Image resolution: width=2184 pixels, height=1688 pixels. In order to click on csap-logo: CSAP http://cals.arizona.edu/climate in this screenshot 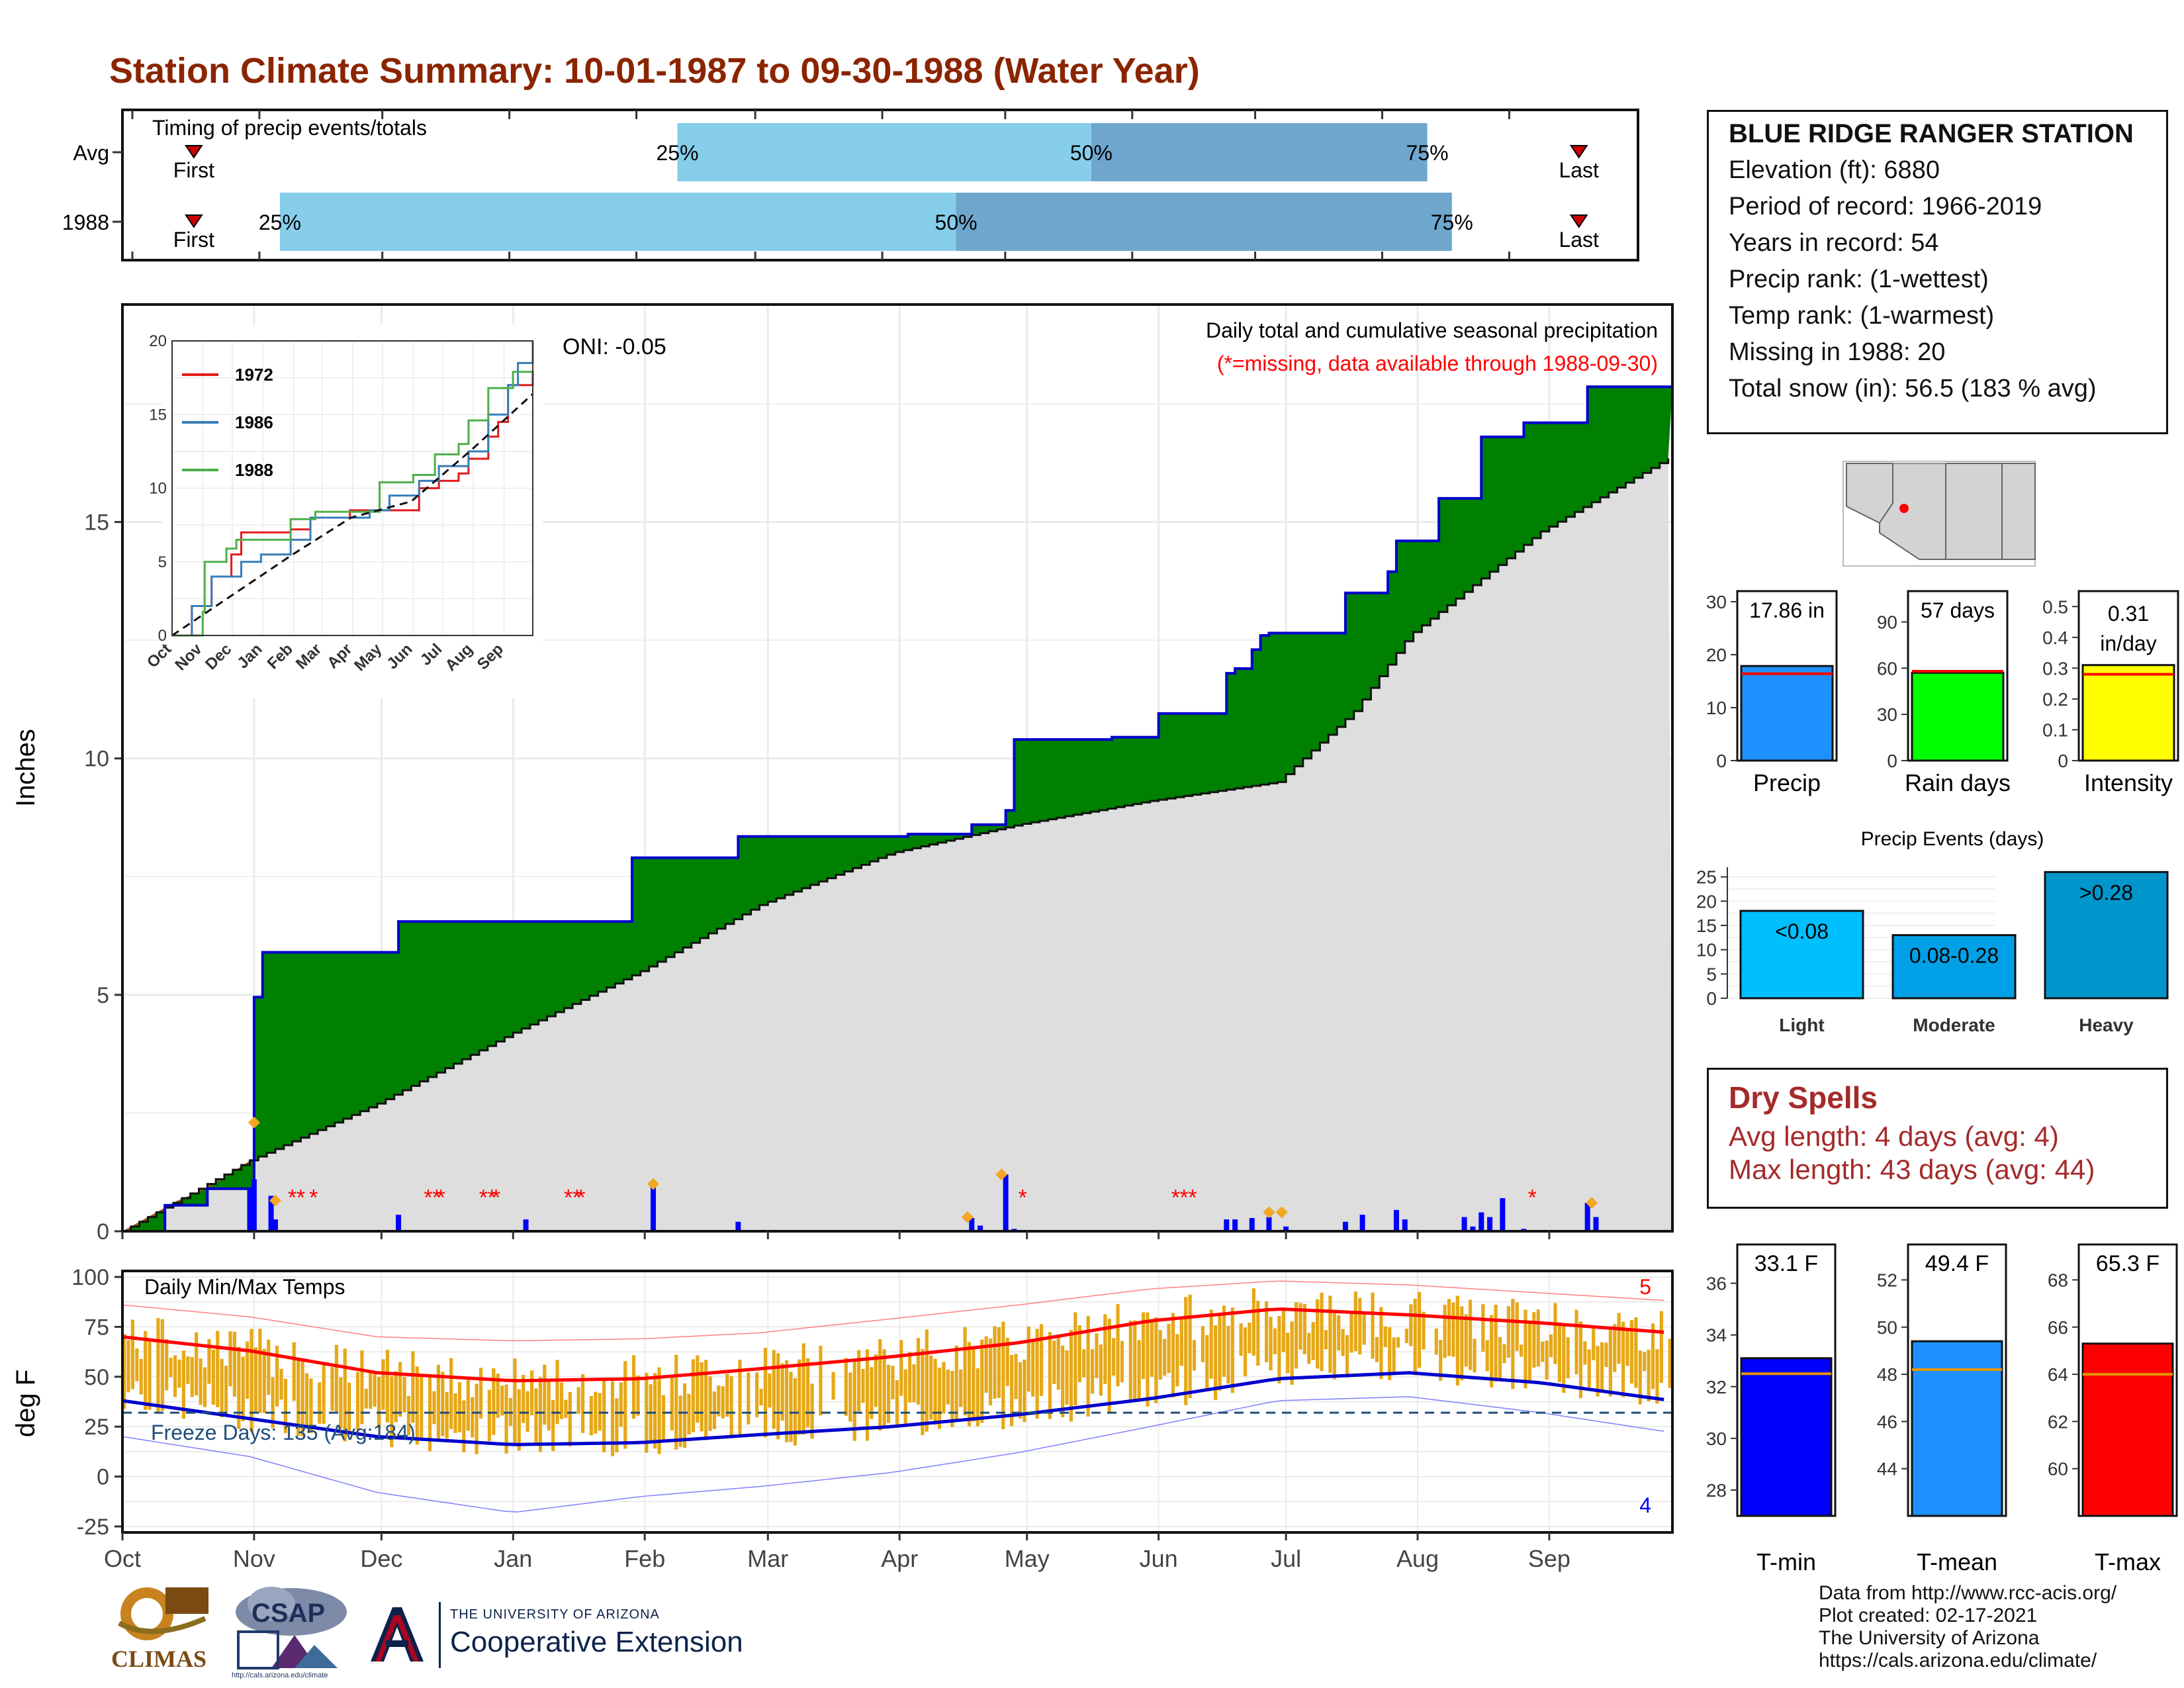, I will do `click(291, 1635)`.